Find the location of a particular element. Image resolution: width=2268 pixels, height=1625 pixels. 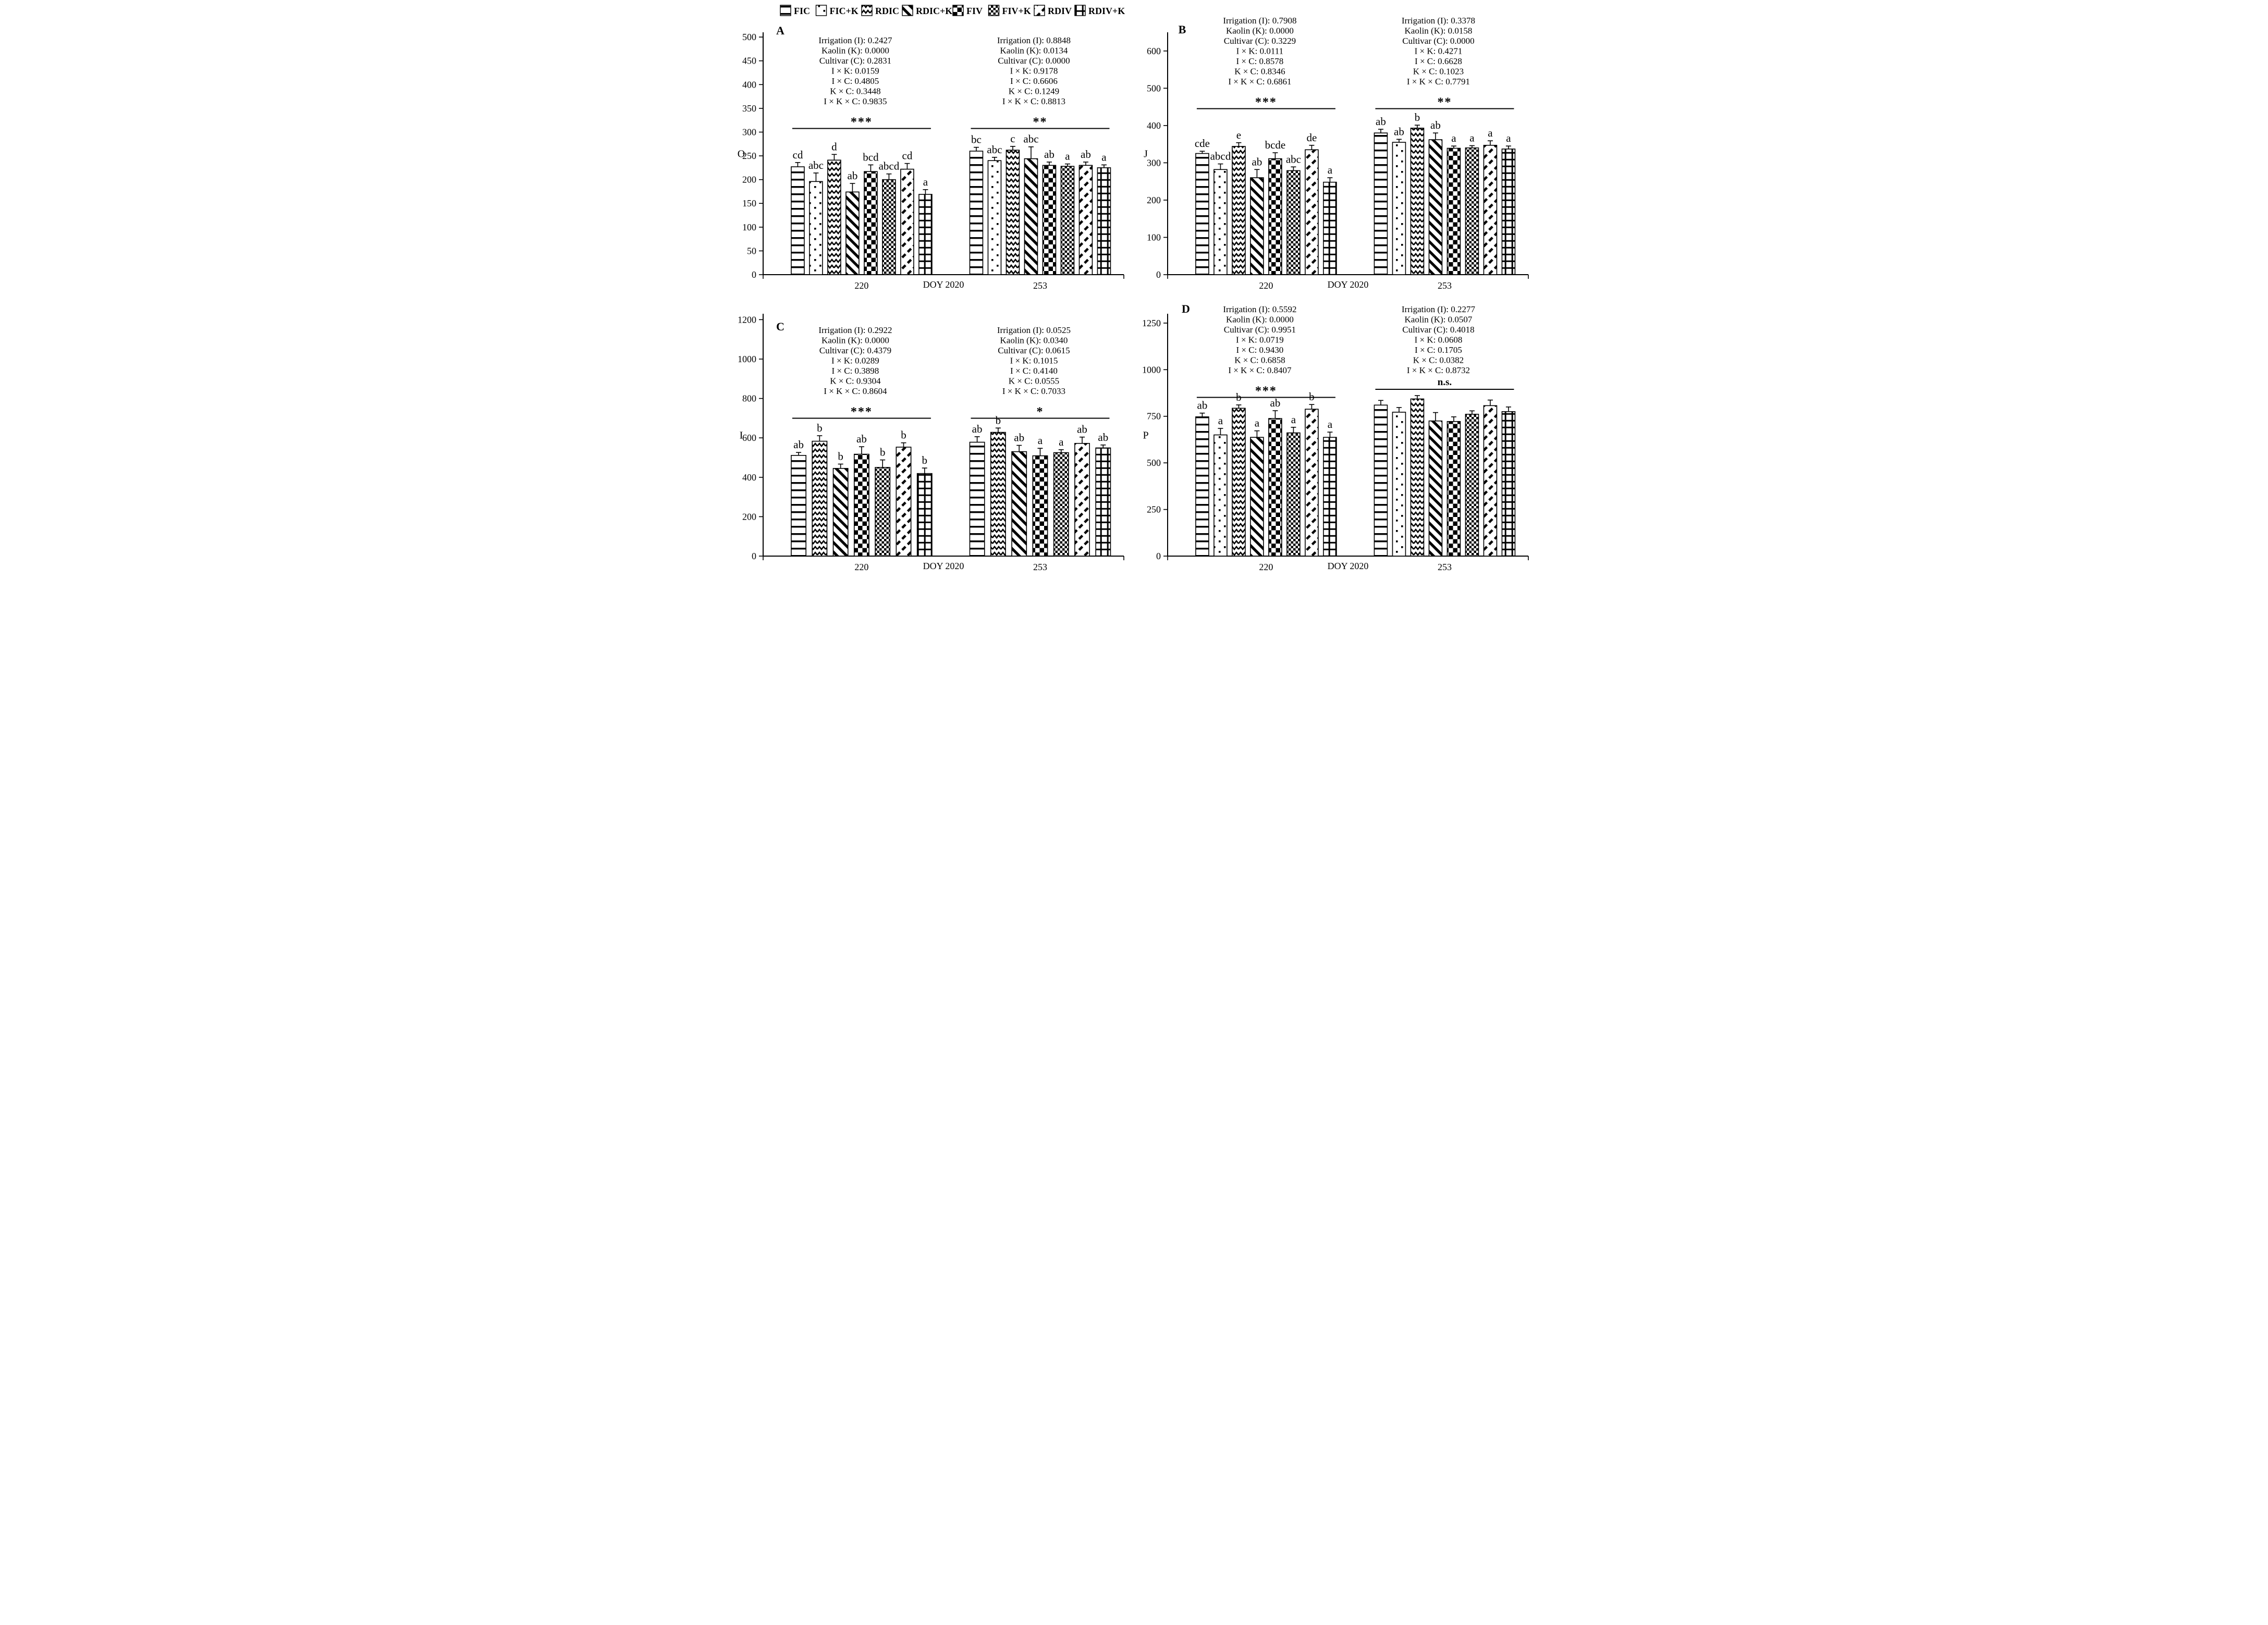

y-tick-label: 300 is located at coordinates (1154, 163).